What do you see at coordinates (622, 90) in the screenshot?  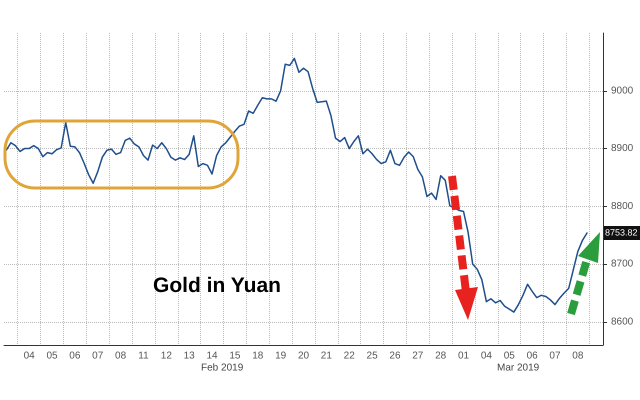 I see `y-tick-label: 9000` at bounding box center [622, 90].